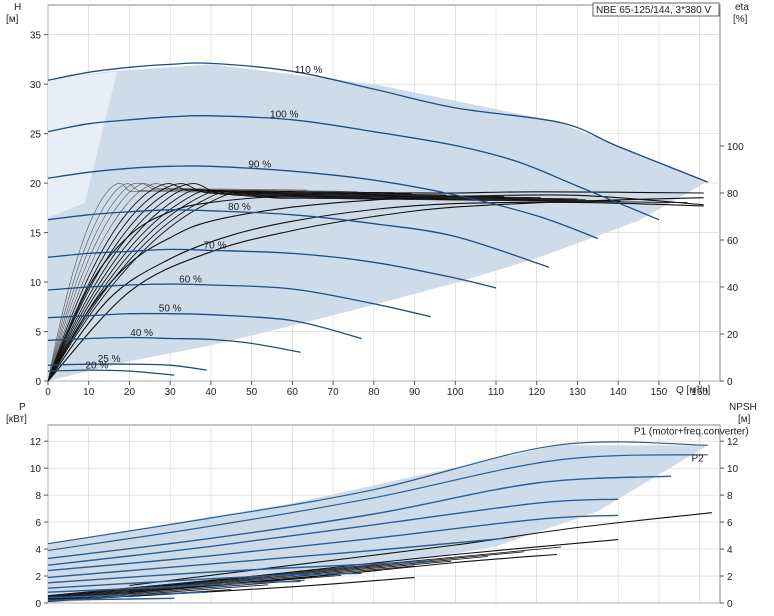 This screenshot has width=774, height=616. Describe the element at coordinates (691, 445) in the screenshot. I see `power-annotations: P1 (motor+freq.converter) P2` at that location.